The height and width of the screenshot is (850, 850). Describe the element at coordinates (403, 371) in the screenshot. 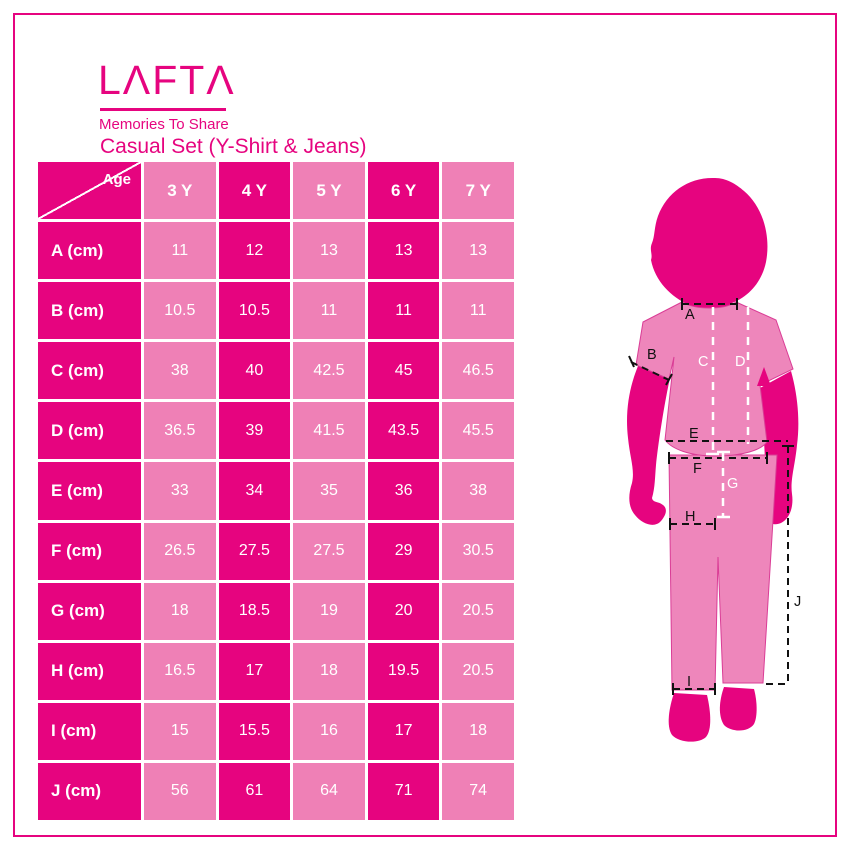

I see `size-value-cell: 45` at that location.